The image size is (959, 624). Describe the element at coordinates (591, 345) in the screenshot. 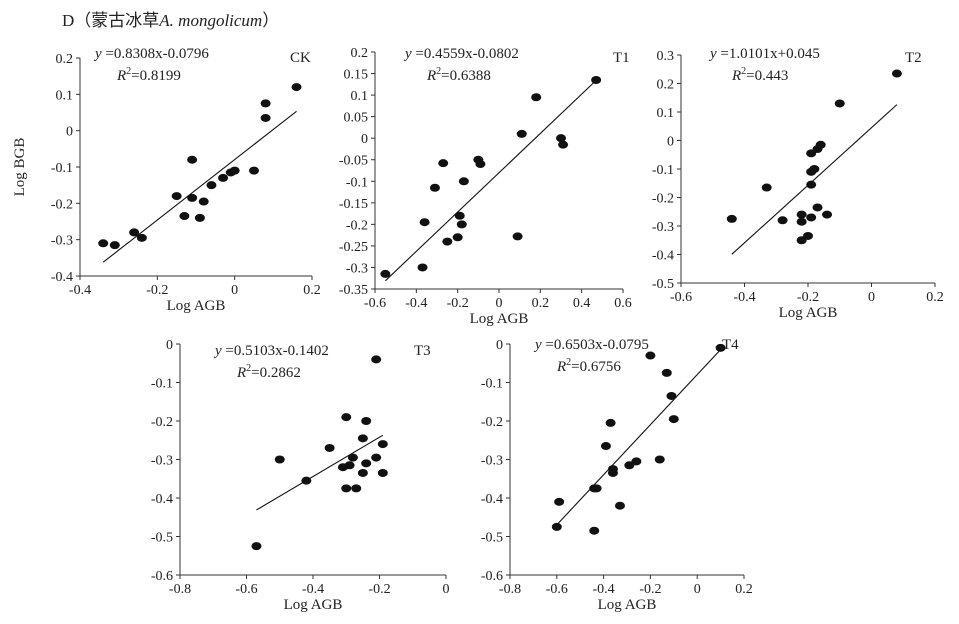

I see `regression-equation: y =0.6503x-0.0795` at that location.